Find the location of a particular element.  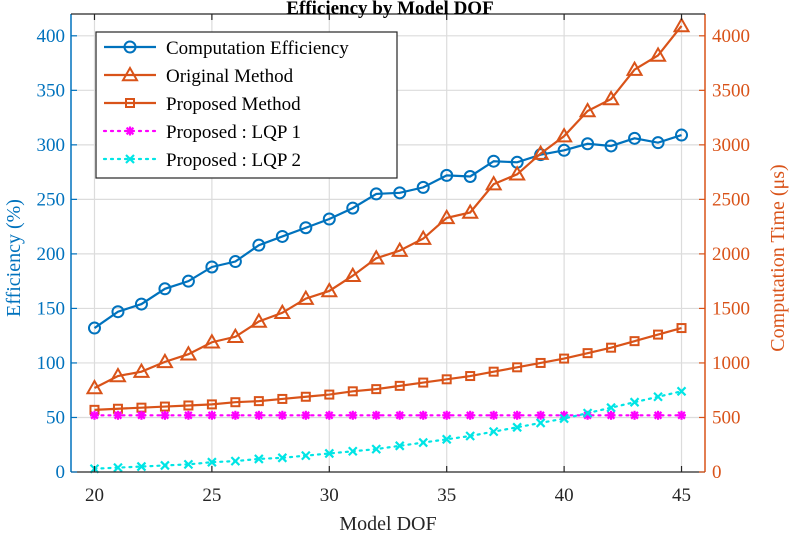

x-tick-label: 35 is located at coordinates (446, 495).